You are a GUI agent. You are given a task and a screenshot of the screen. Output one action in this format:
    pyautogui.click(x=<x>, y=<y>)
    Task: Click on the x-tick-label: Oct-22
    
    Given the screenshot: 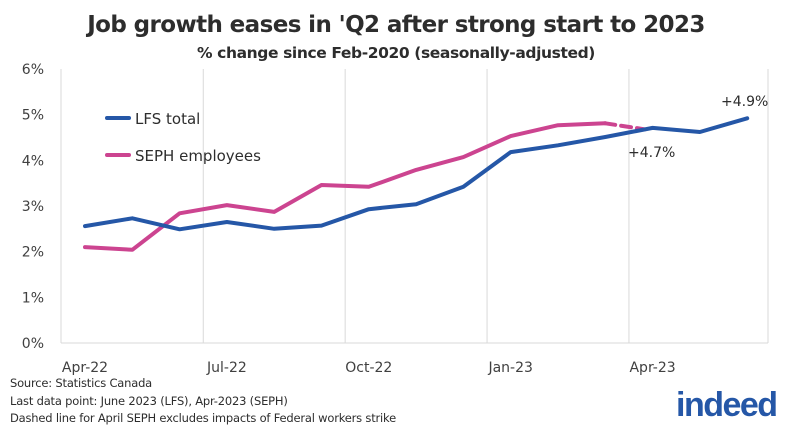 What is the action you would take?
    pyautogui.click(x=368, y=367)
    